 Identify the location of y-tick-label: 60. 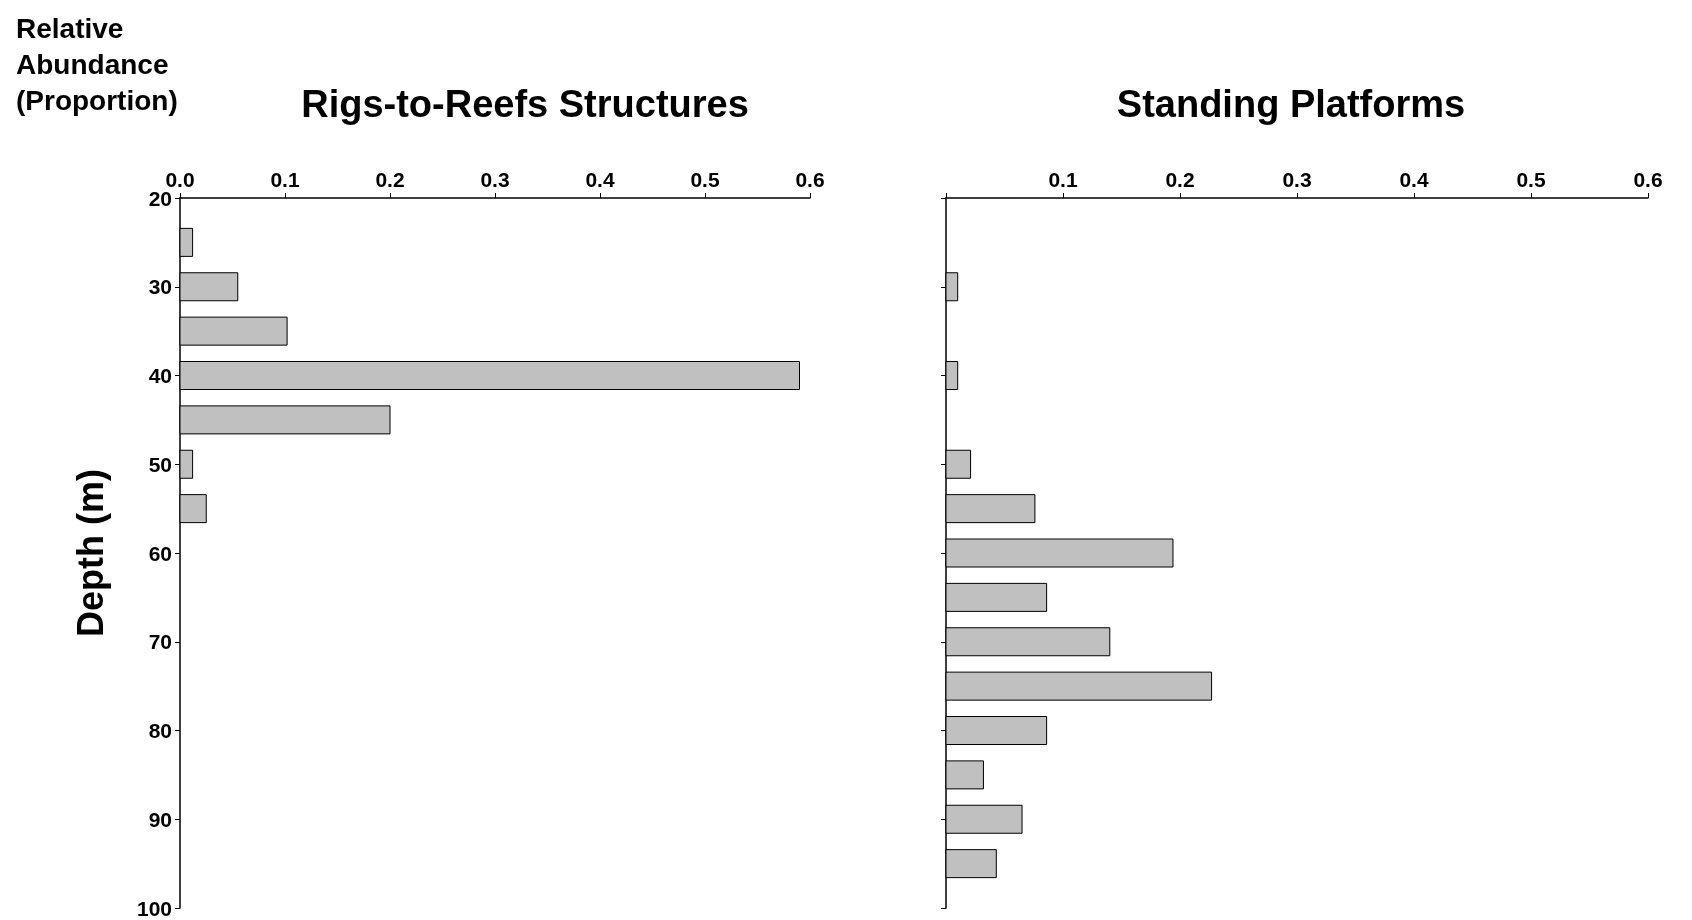
(160, 553).